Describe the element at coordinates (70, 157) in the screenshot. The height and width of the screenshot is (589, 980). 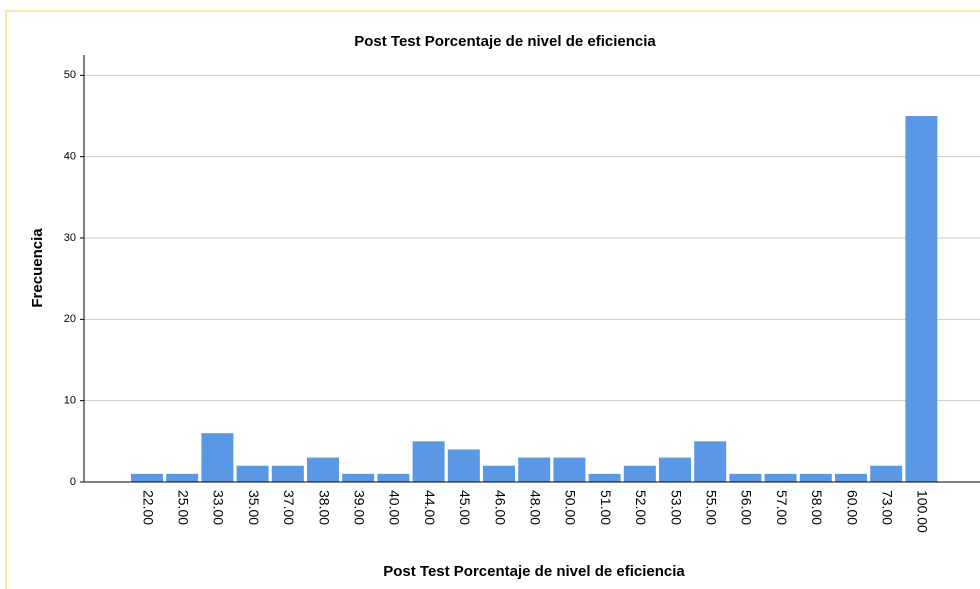
I see `y-tick-label: 40` at that location.